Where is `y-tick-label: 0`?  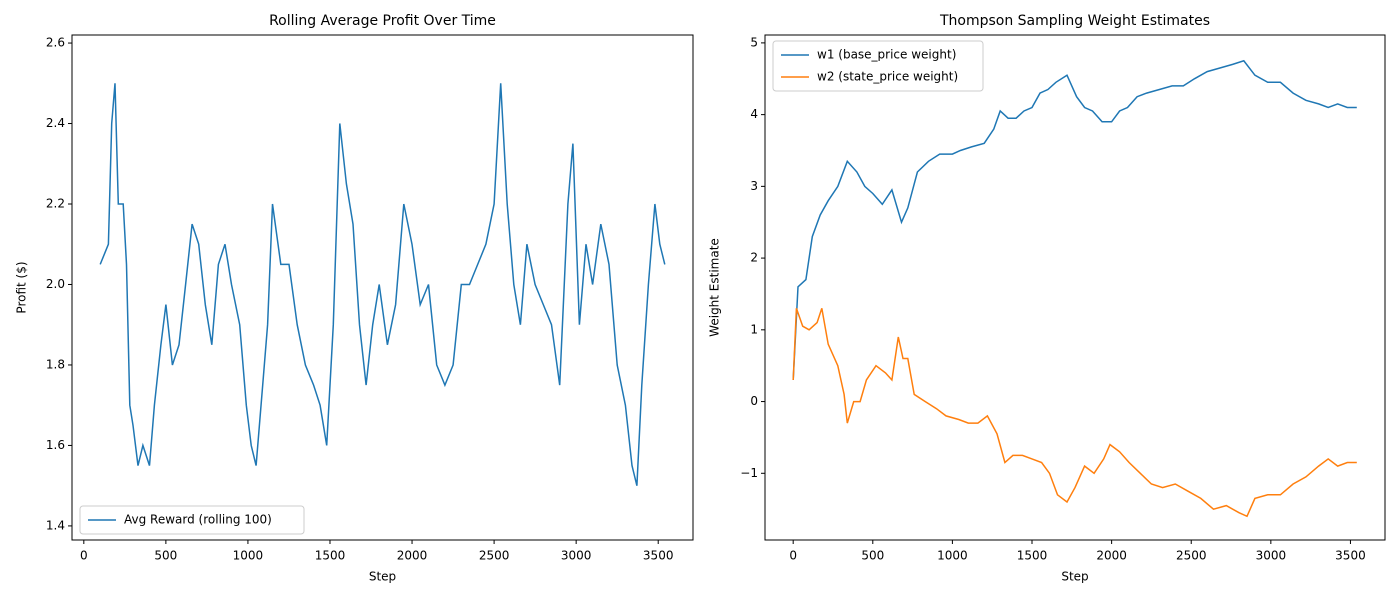 y-tick-label: 0 is located at coordinates (754, 401).